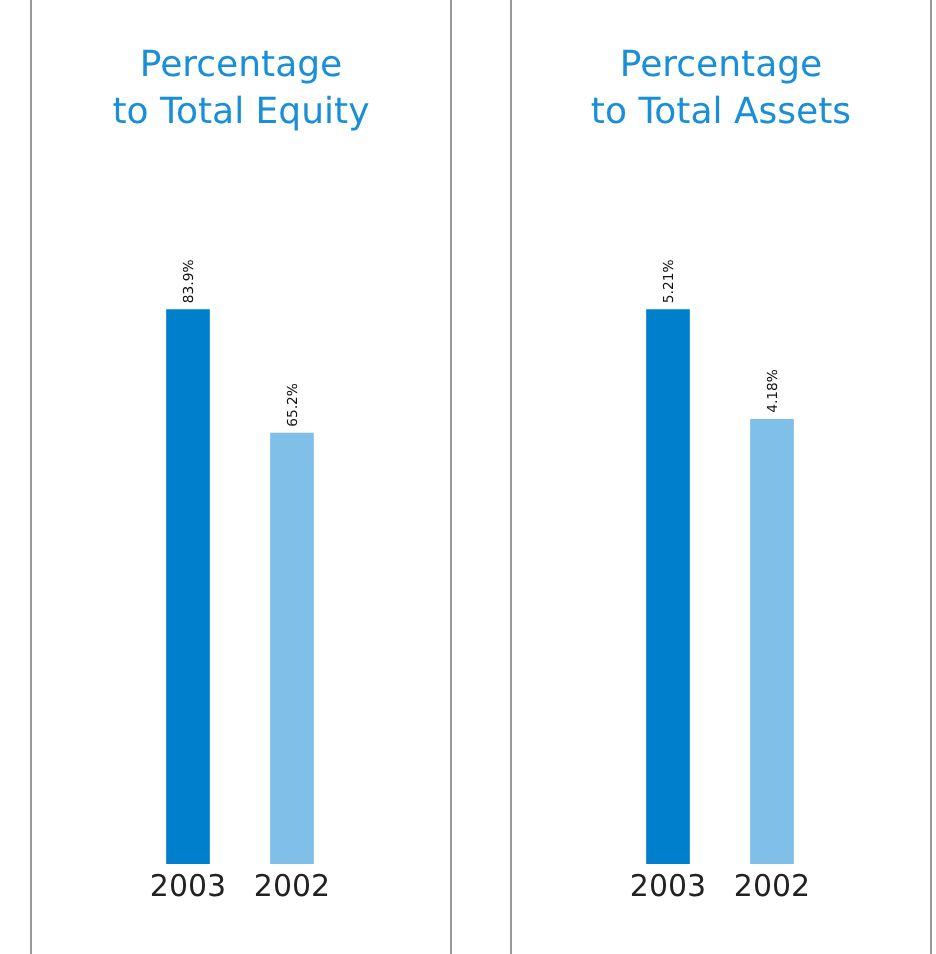 The width and height of the screenshot is (936, 954). I want to click on chart-title: Percentage to Total Equity, so click(241, 89).